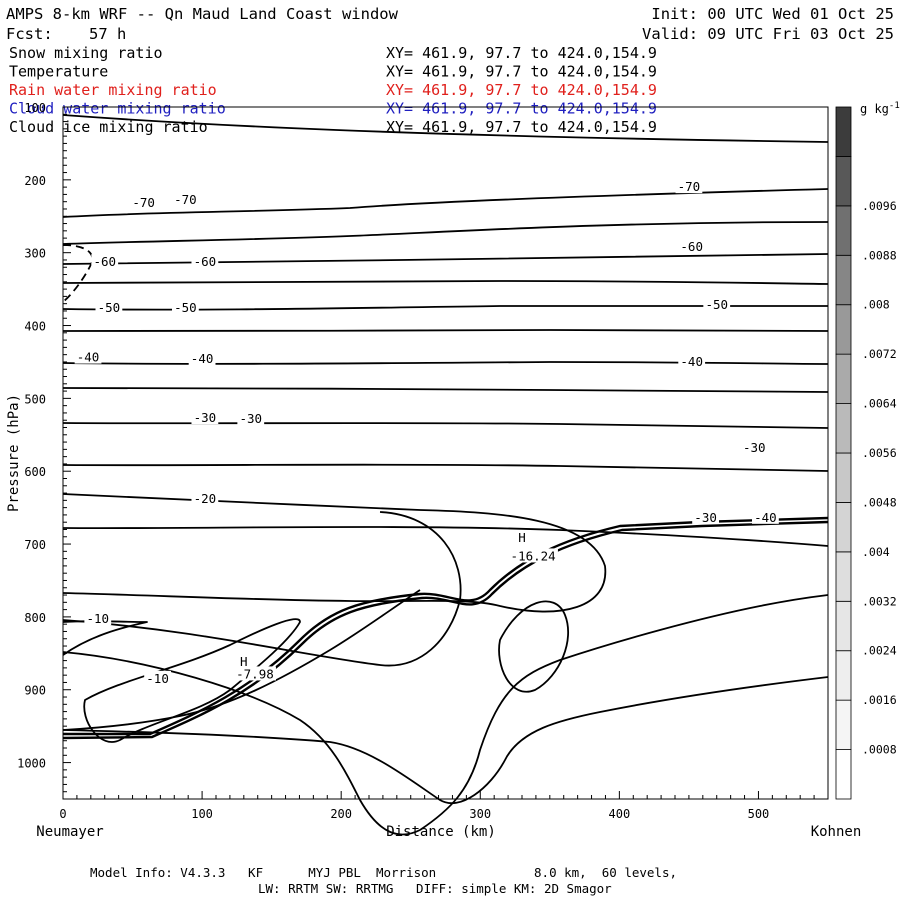 Image resolution: width=900 pixels, height=900 pixels. What do you see at coordinates (108, 127) in the screenshot?
I see `legend-field-name: Cloud ice mixing ratio` at bounding box center [108, 127].